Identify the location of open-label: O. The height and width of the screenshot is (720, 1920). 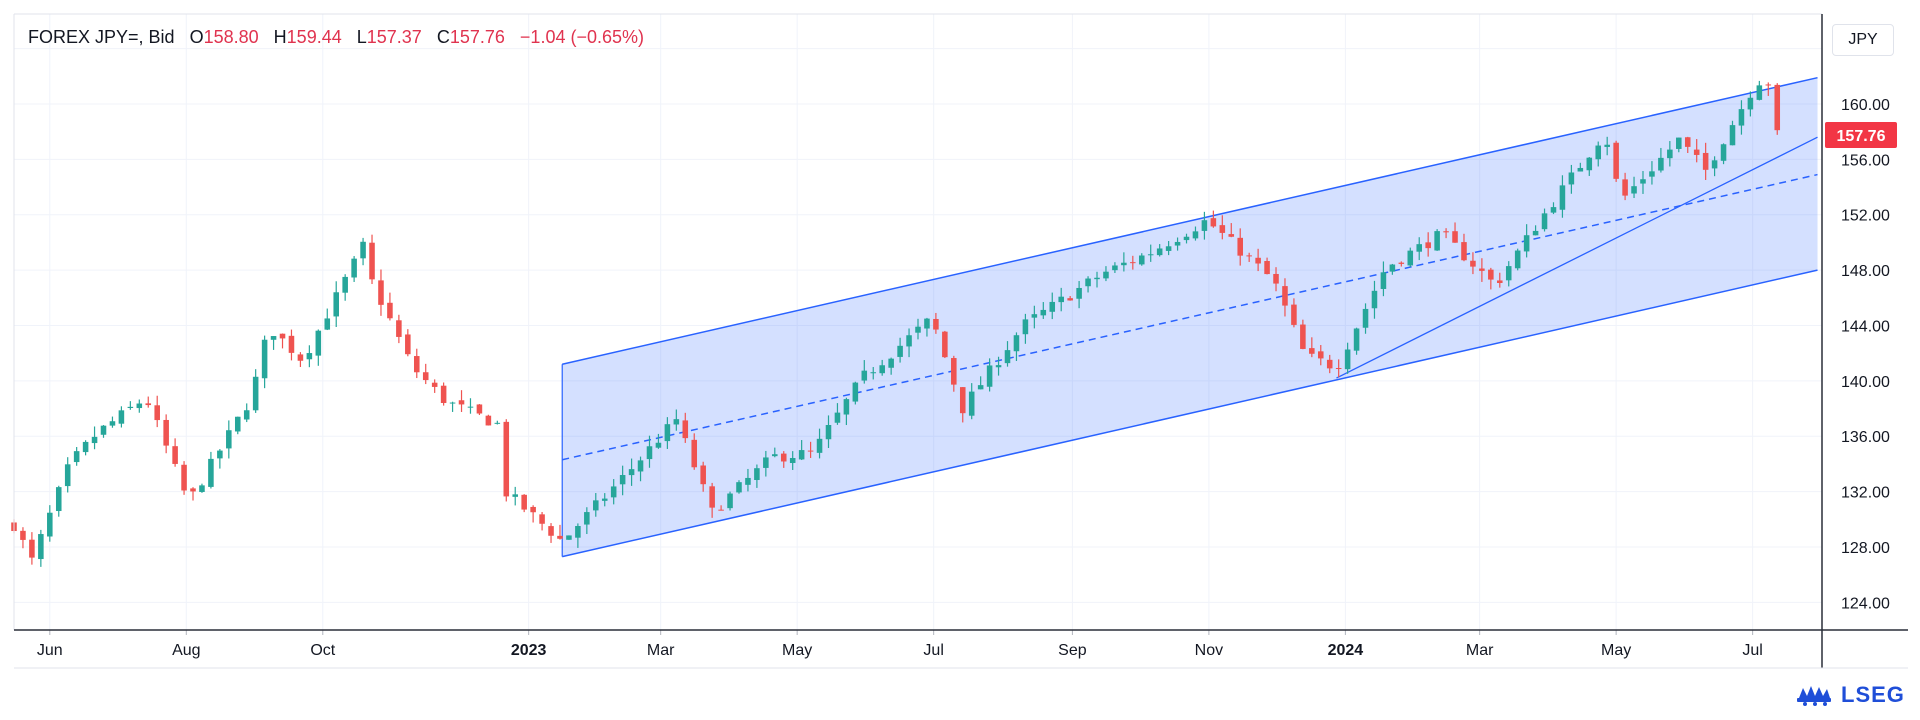
(196, 37).